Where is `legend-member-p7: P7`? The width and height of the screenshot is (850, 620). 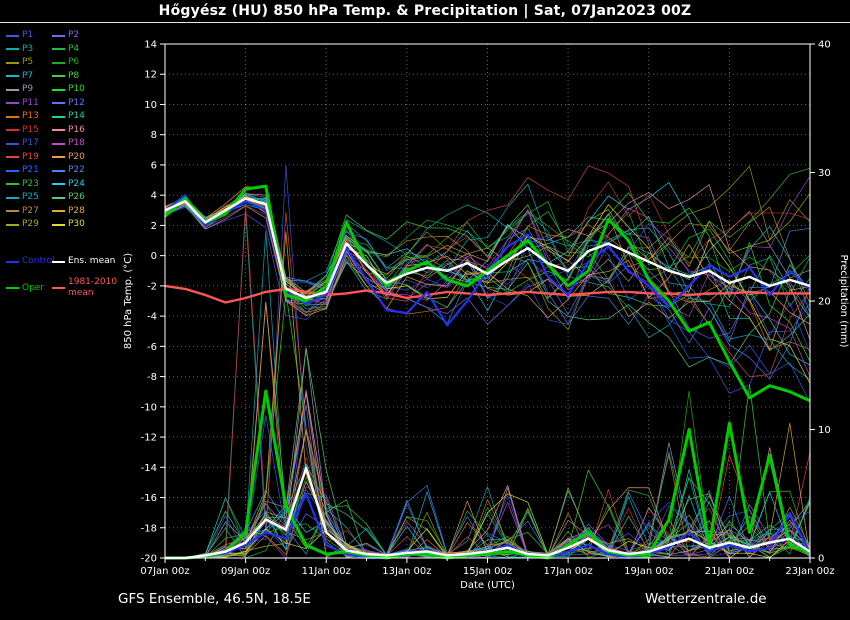
legend-member-p7: P7 is located at coordinates (29, 76).